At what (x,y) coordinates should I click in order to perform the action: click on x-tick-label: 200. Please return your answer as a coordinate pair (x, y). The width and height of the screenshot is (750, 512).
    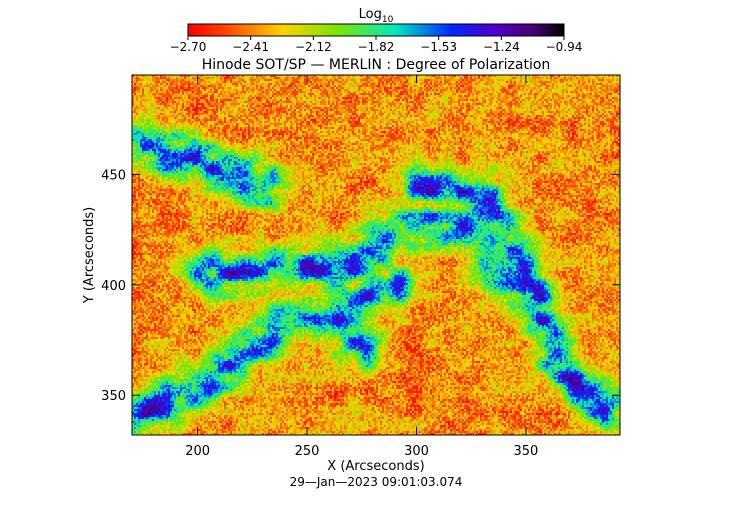
    Looking at the image, I should click on (197, 451).